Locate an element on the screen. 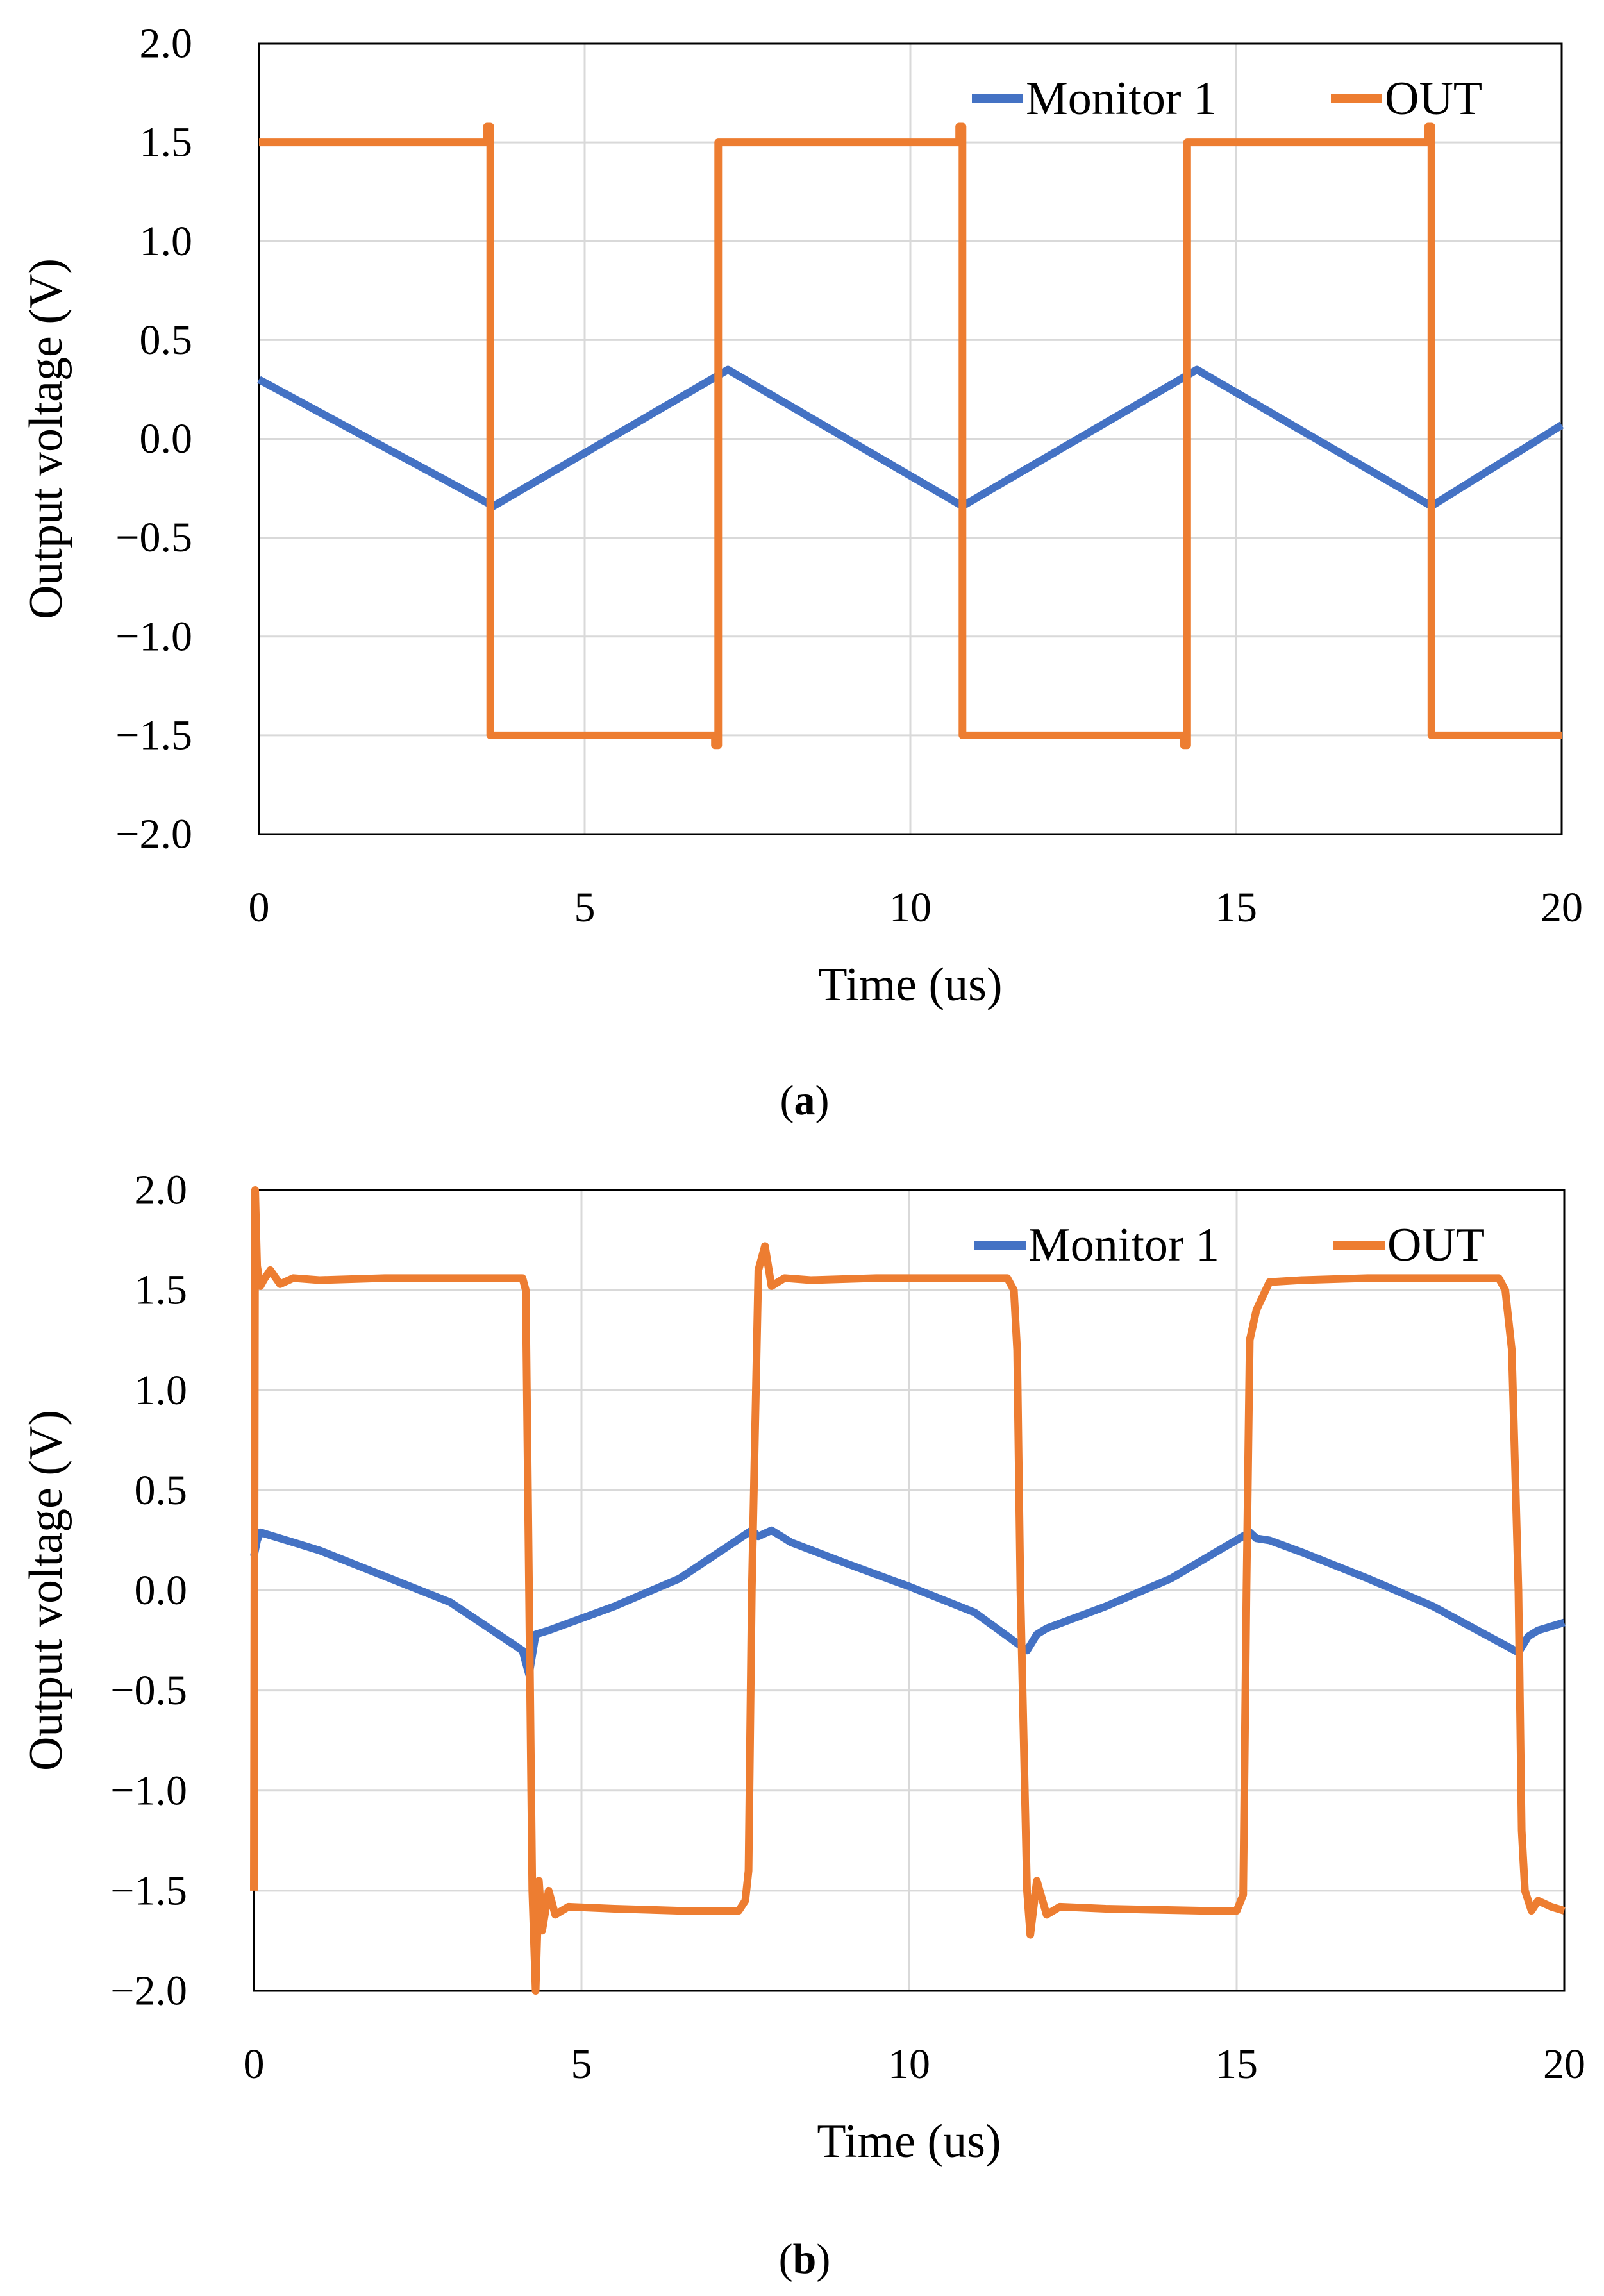 The height and width of the screenshot is (2296, 1604). panel-a-legend: Monitor 1 OUT is located at coordinates (1227, 98).